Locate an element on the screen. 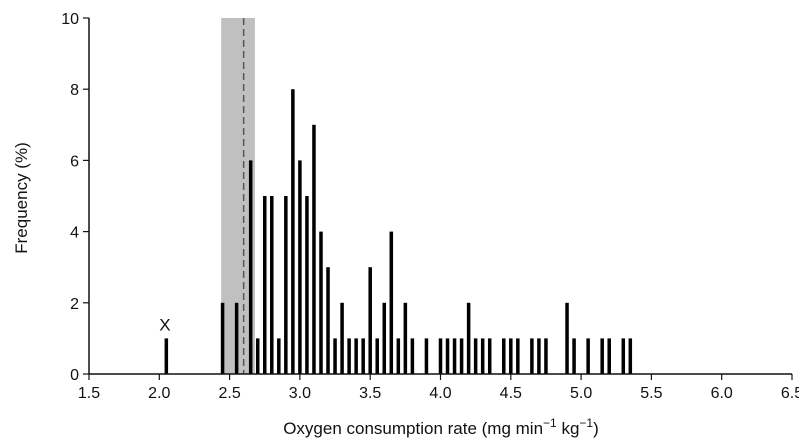  y-tick-label: 10 is located at coordinates (70, 19).